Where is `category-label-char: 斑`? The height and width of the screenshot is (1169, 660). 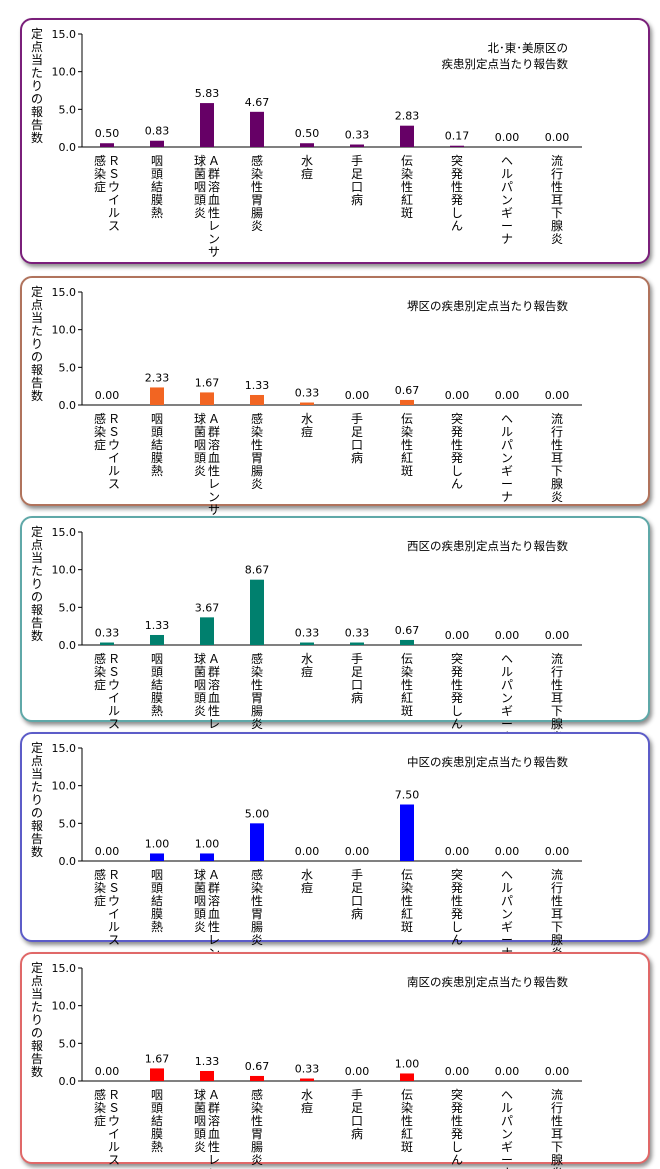
category-label-char: 斑 is located at coordinates (407, 213).